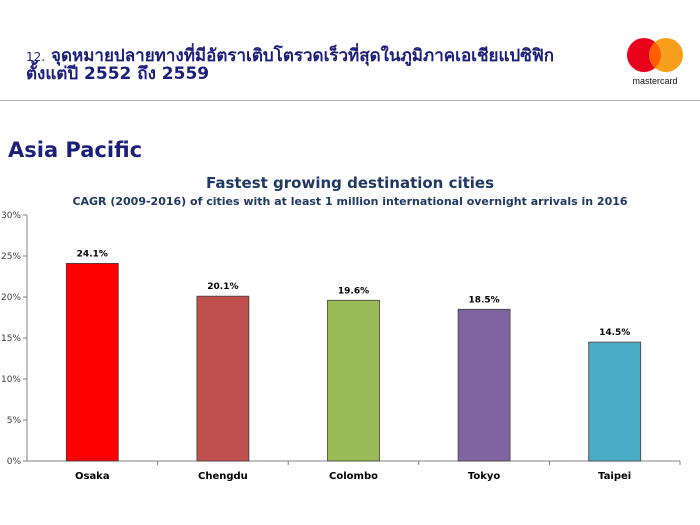  What do you see at coordinates (615, 401) in the screenshot?
I see `bar-taipei` at bounding box center [615, 401].